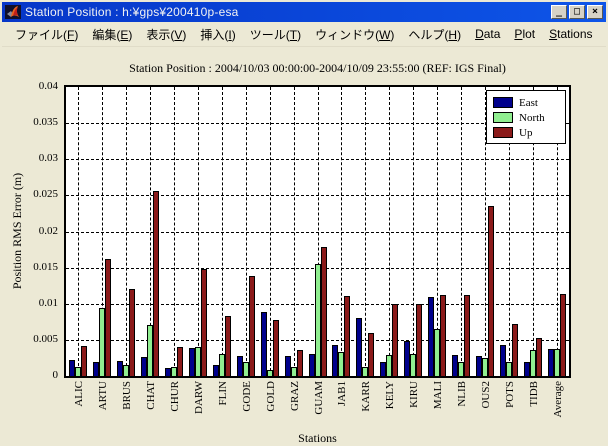 Image resolution: width=608 pixels, height=446 pixels. Describe the element at coordinates (269, 373) in the screenshot. I see `bar-north-gold` at that location.